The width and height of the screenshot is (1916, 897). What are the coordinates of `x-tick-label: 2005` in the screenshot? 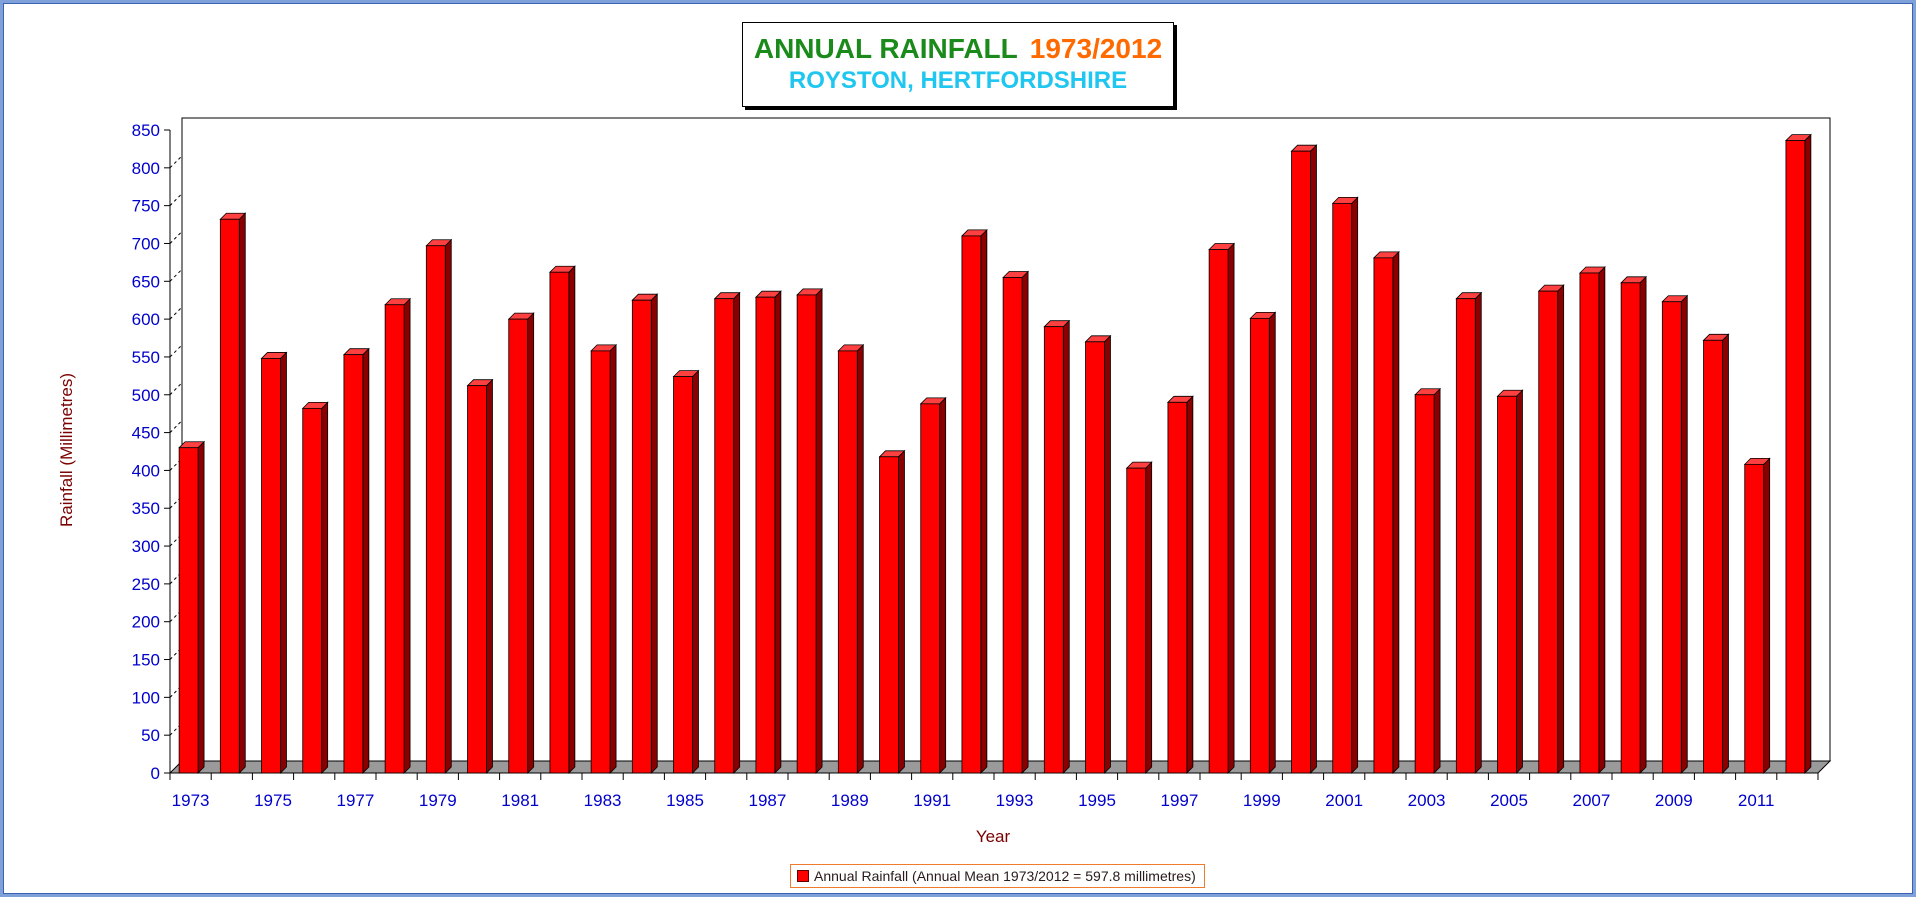 It's located at (1509, 800).